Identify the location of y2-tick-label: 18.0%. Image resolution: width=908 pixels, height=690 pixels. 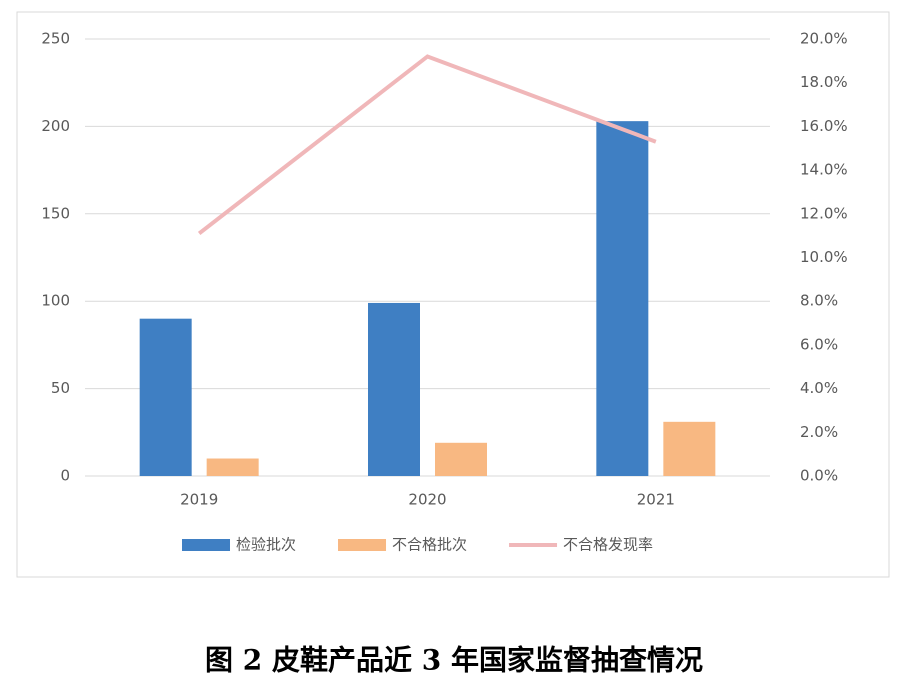
(824, 82).